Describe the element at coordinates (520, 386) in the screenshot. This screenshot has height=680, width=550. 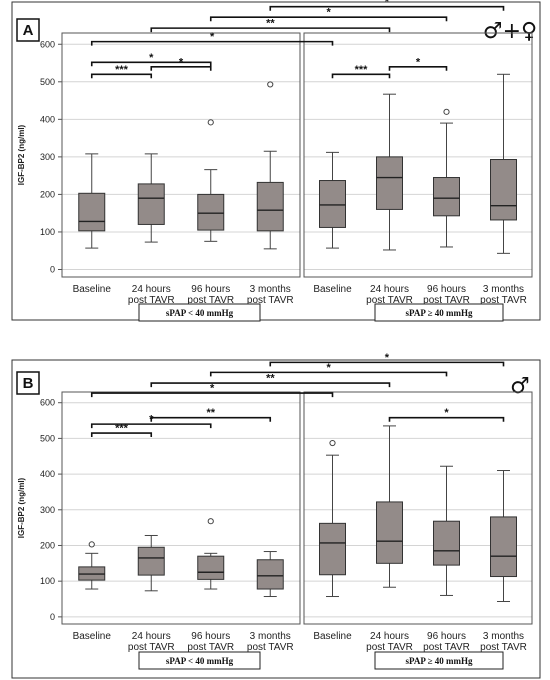
I see `sex-symbol: ♂` at that location.